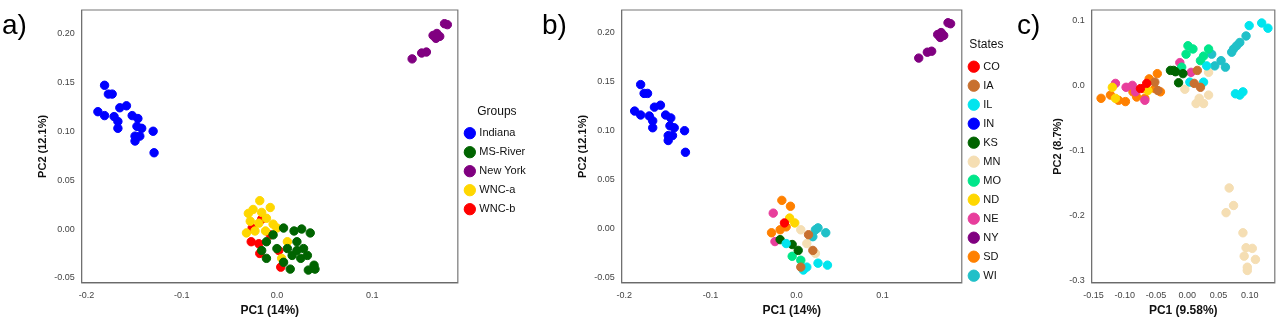 This screenshot has width=1280, height=318. What do you see at coordinates (1077, 214) in the screenshot?
I see `y-tick-label: -0.2` at bounding box center [1077, 214].